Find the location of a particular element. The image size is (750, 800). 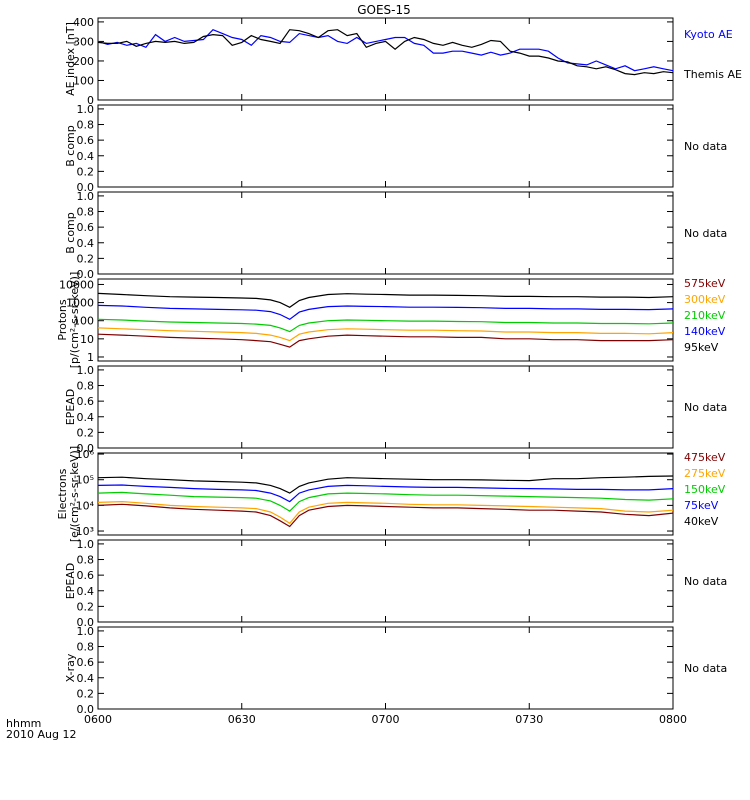

y-axis-label-units: [p/(cm²-s-sr-keV)] is located at coordinates (74, 320).